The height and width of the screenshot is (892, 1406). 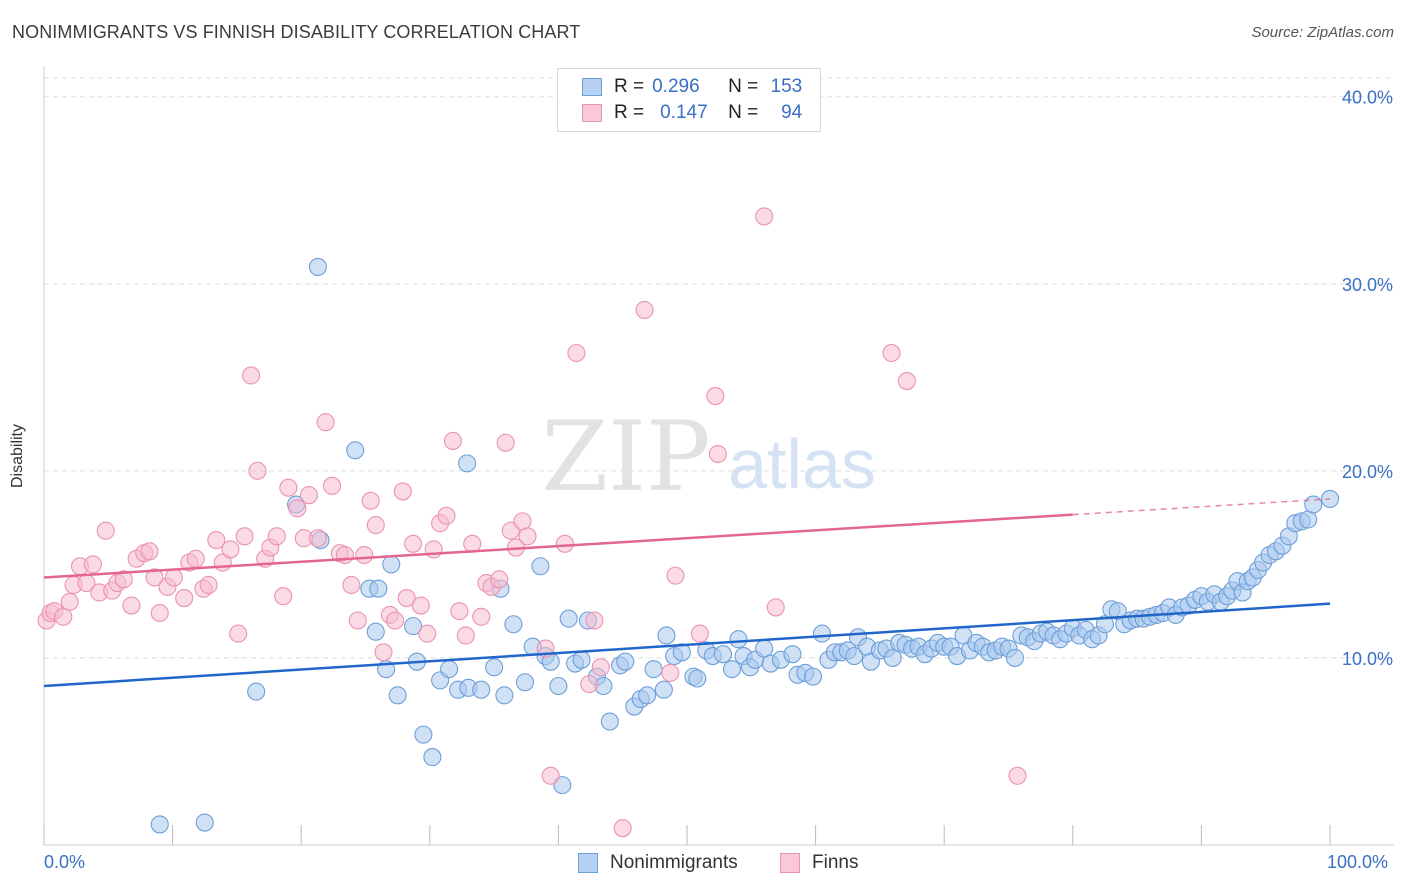 What do you see at coordinates (684, 112) in the screenshot?
I see `legend-r-value: 0.147` at bounding box center [684, 112].